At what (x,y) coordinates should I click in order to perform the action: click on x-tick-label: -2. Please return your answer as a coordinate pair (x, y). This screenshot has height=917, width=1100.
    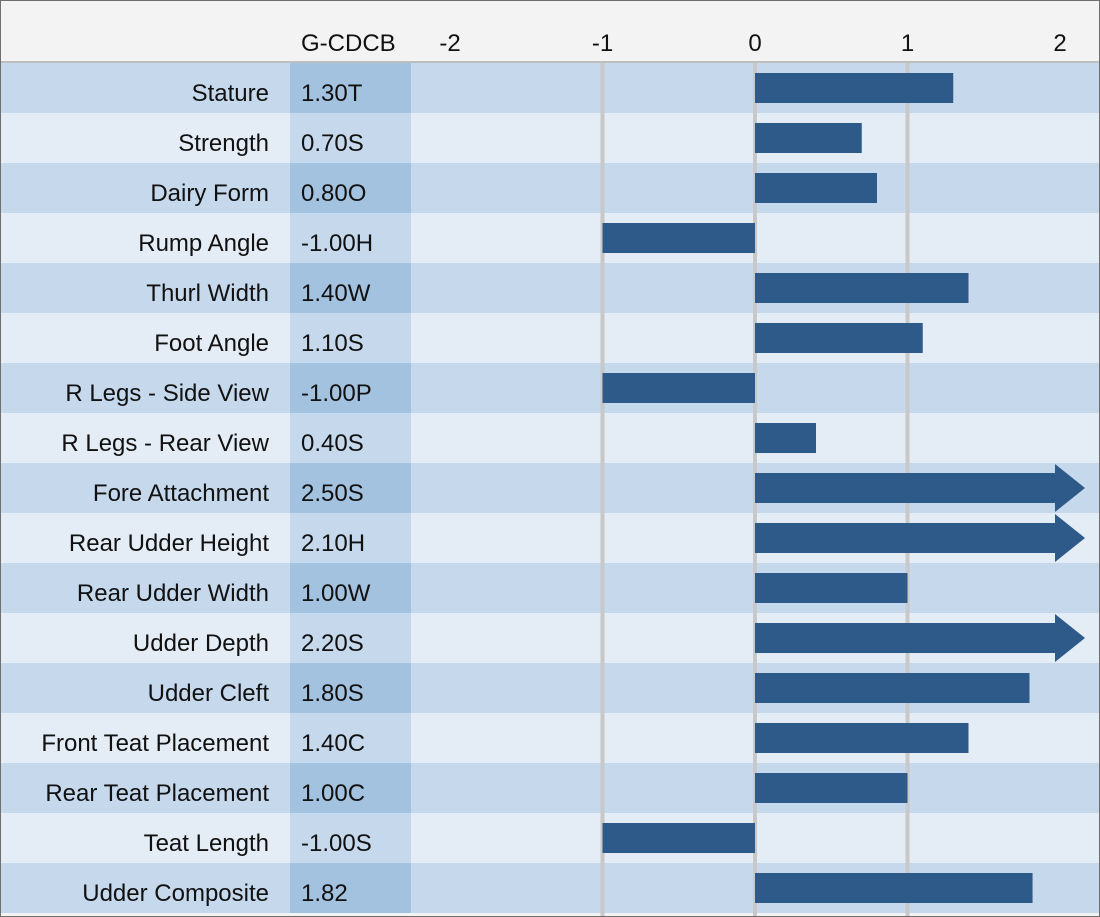
    Looking at the image, I should click on (449, 43).